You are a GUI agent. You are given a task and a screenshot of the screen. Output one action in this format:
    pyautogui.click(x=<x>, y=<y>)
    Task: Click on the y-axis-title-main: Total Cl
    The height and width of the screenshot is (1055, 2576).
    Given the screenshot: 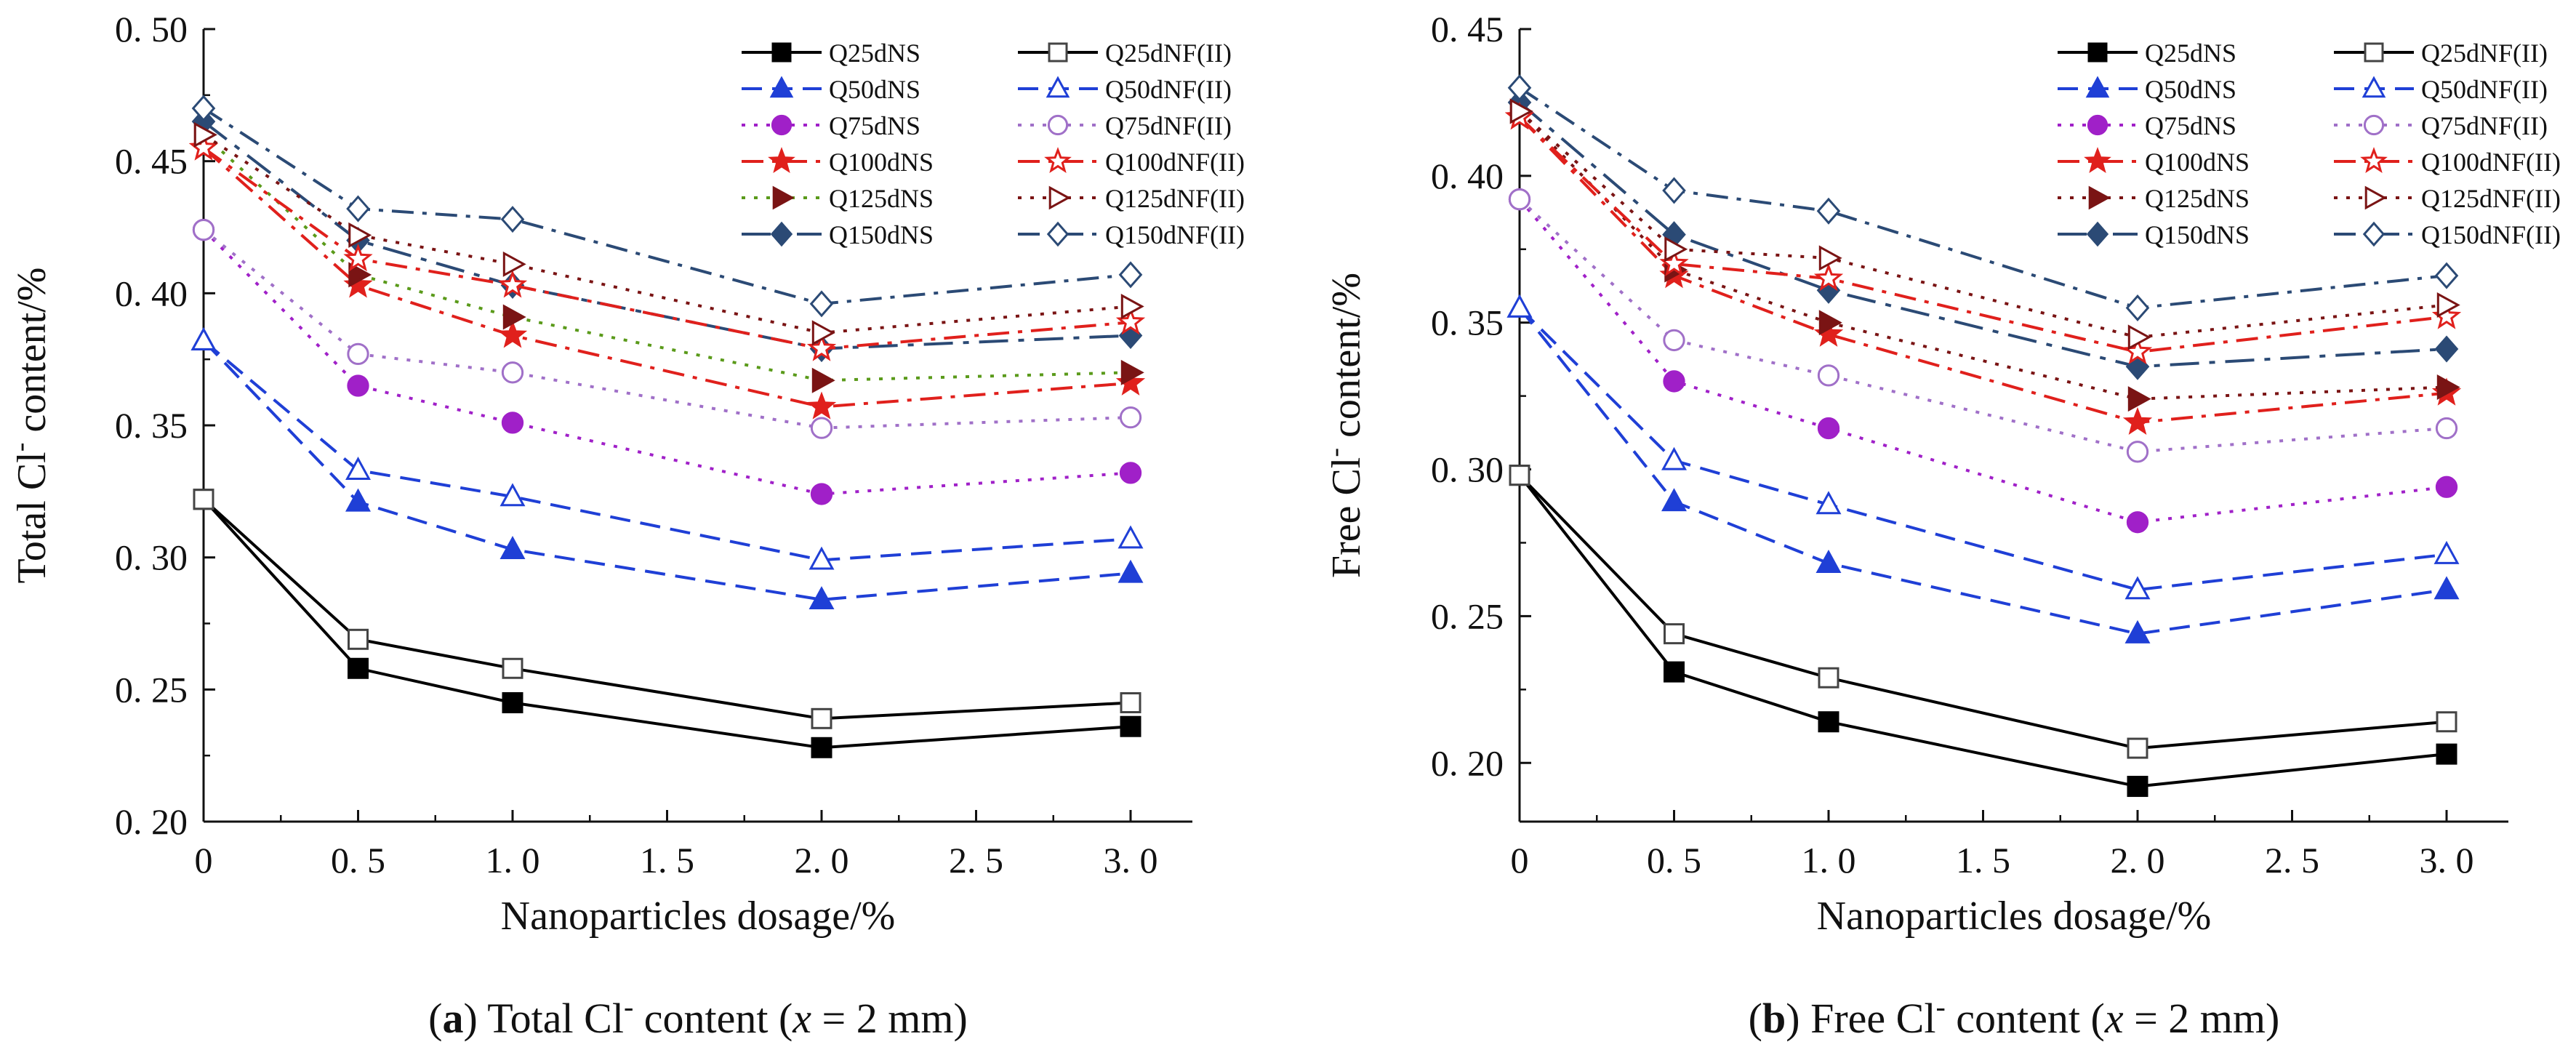 What is the action you would take?
    pyautogui.click(x=32, y=517)
    